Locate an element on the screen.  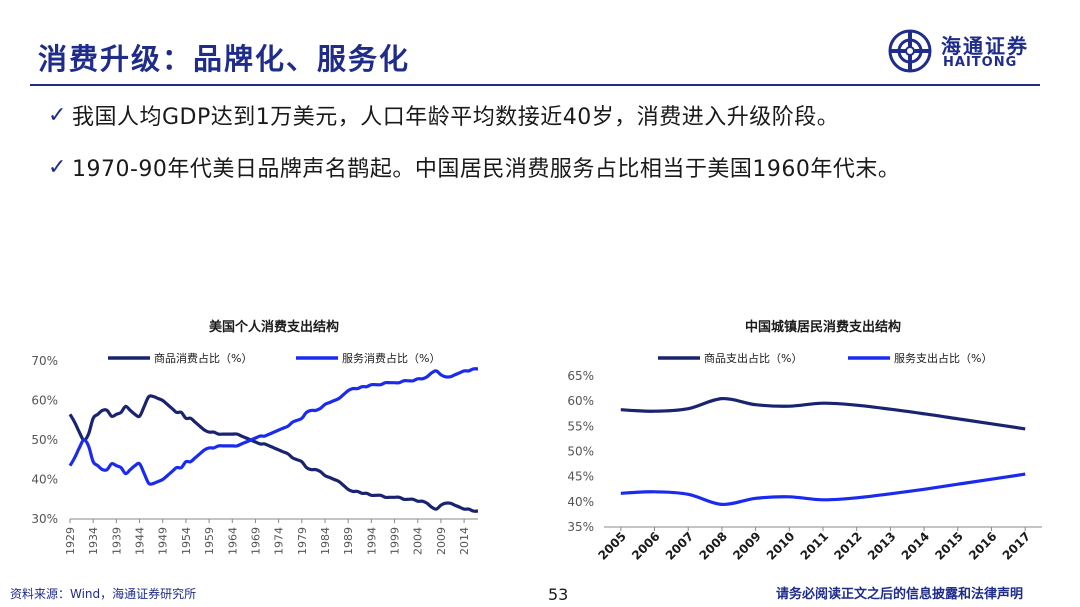
y-tick-label: 55% is located at coordinates (580, 426).